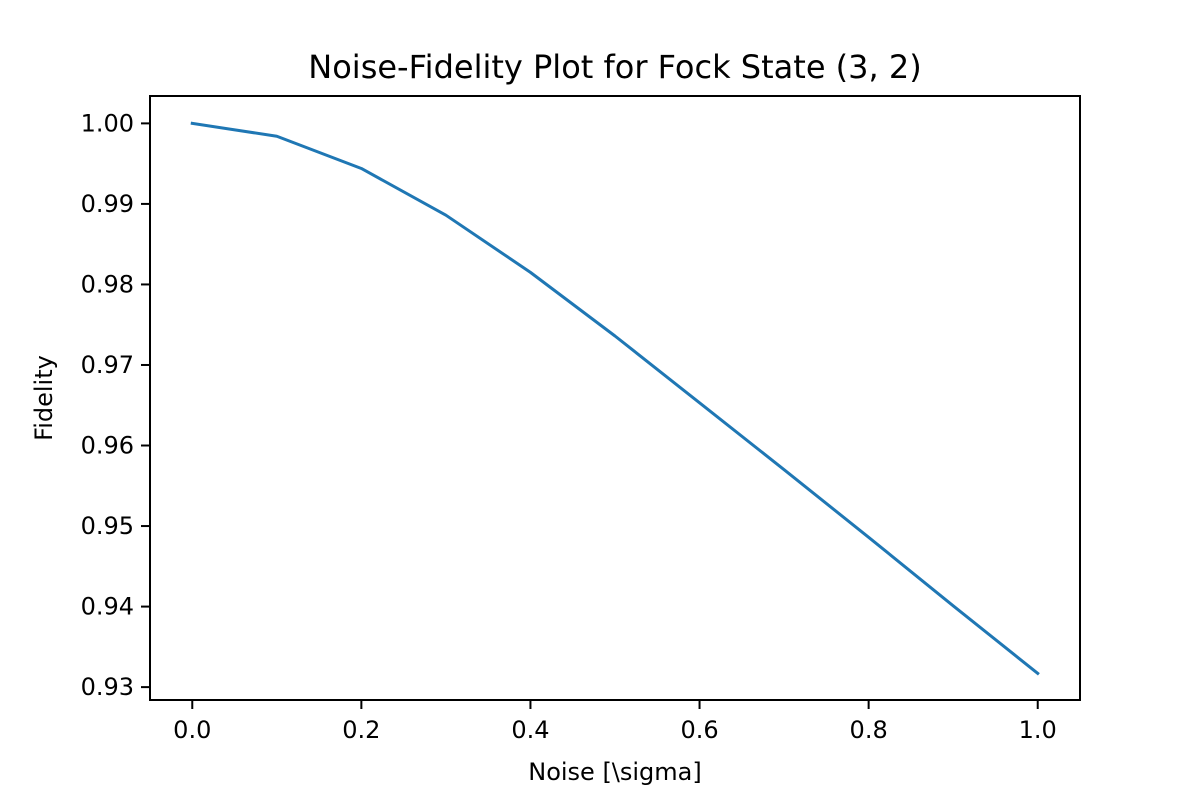  Describe the element at coordinates (192, 730) in the screenshot. I see `x-tick-label: 0.0` at that location.